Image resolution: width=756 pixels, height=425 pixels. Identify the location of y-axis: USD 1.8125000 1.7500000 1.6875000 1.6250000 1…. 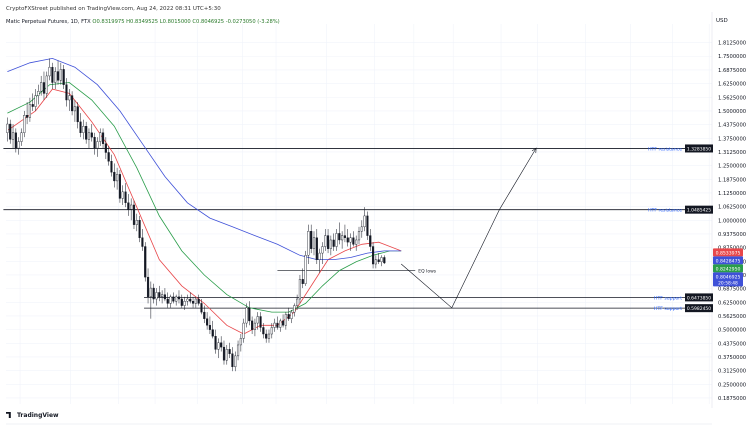
(728, 210).